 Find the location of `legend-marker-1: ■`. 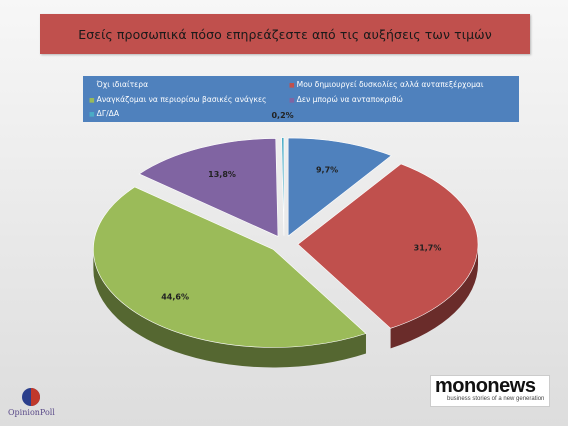

legend-marker-1: ■ is located at coordinates (292, 85).